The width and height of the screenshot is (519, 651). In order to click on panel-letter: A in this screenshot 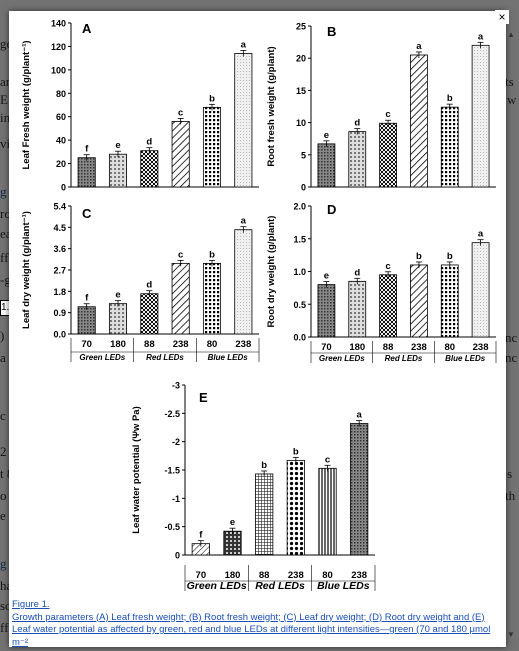, I will do `click(87, 28)`.